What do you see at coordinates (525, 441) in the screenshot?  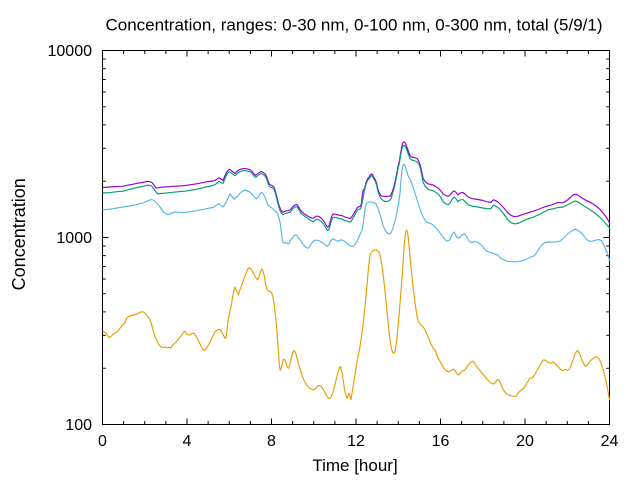 I see `svg-text: 20` at bounding box center [525, 441].